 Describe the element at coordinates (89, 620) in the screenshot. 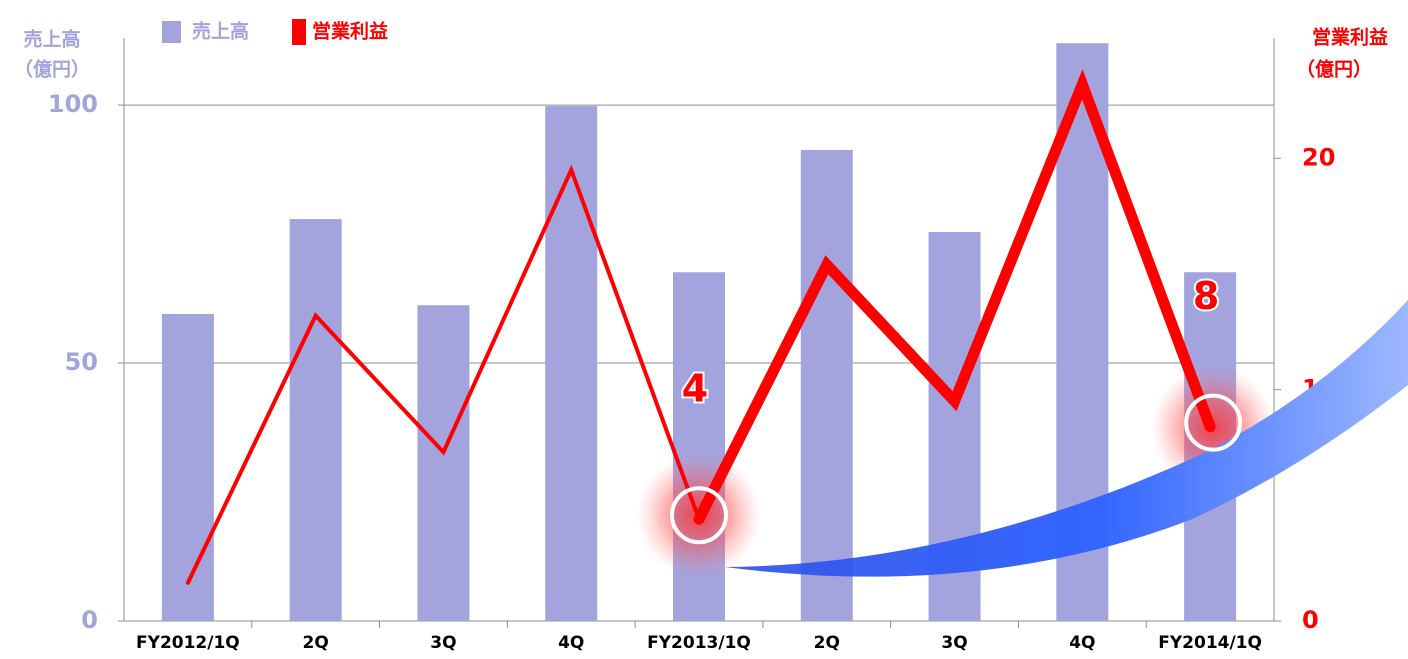

I see `y-tick-label: 0` at that location.